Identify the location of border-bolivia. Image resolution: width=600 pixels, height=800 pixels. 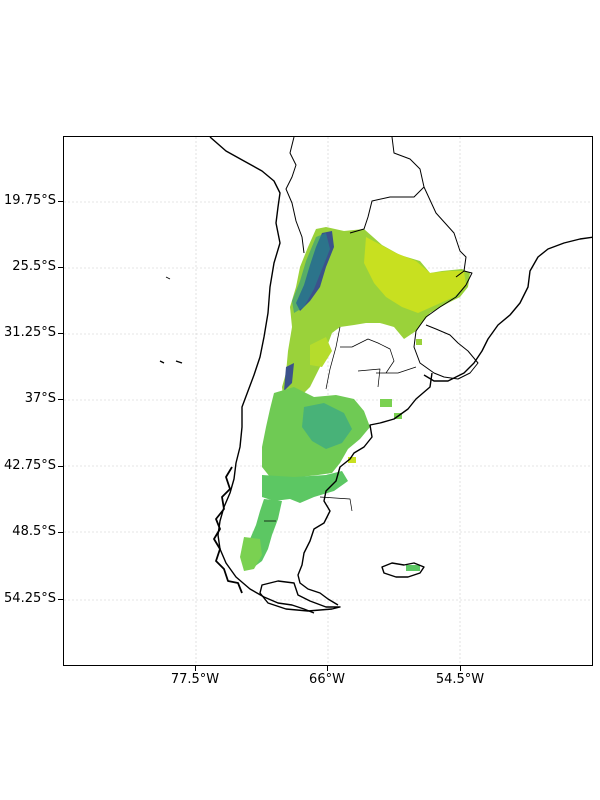
(387, 185).